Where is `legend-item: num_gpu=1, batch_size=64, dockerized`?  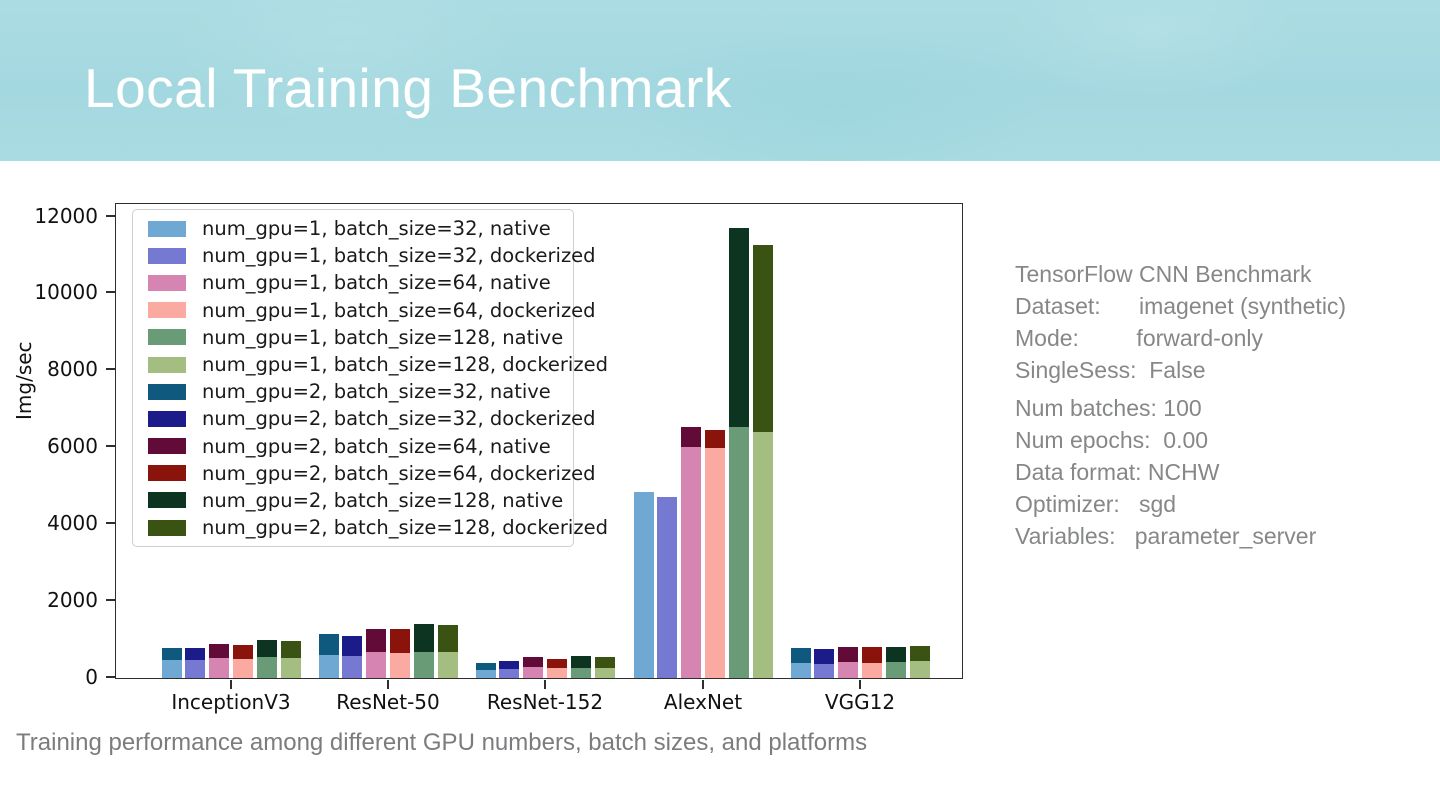 legend-item: num_gpu=1, batch_size=64, dockerized is located at coordinates (364, 310).